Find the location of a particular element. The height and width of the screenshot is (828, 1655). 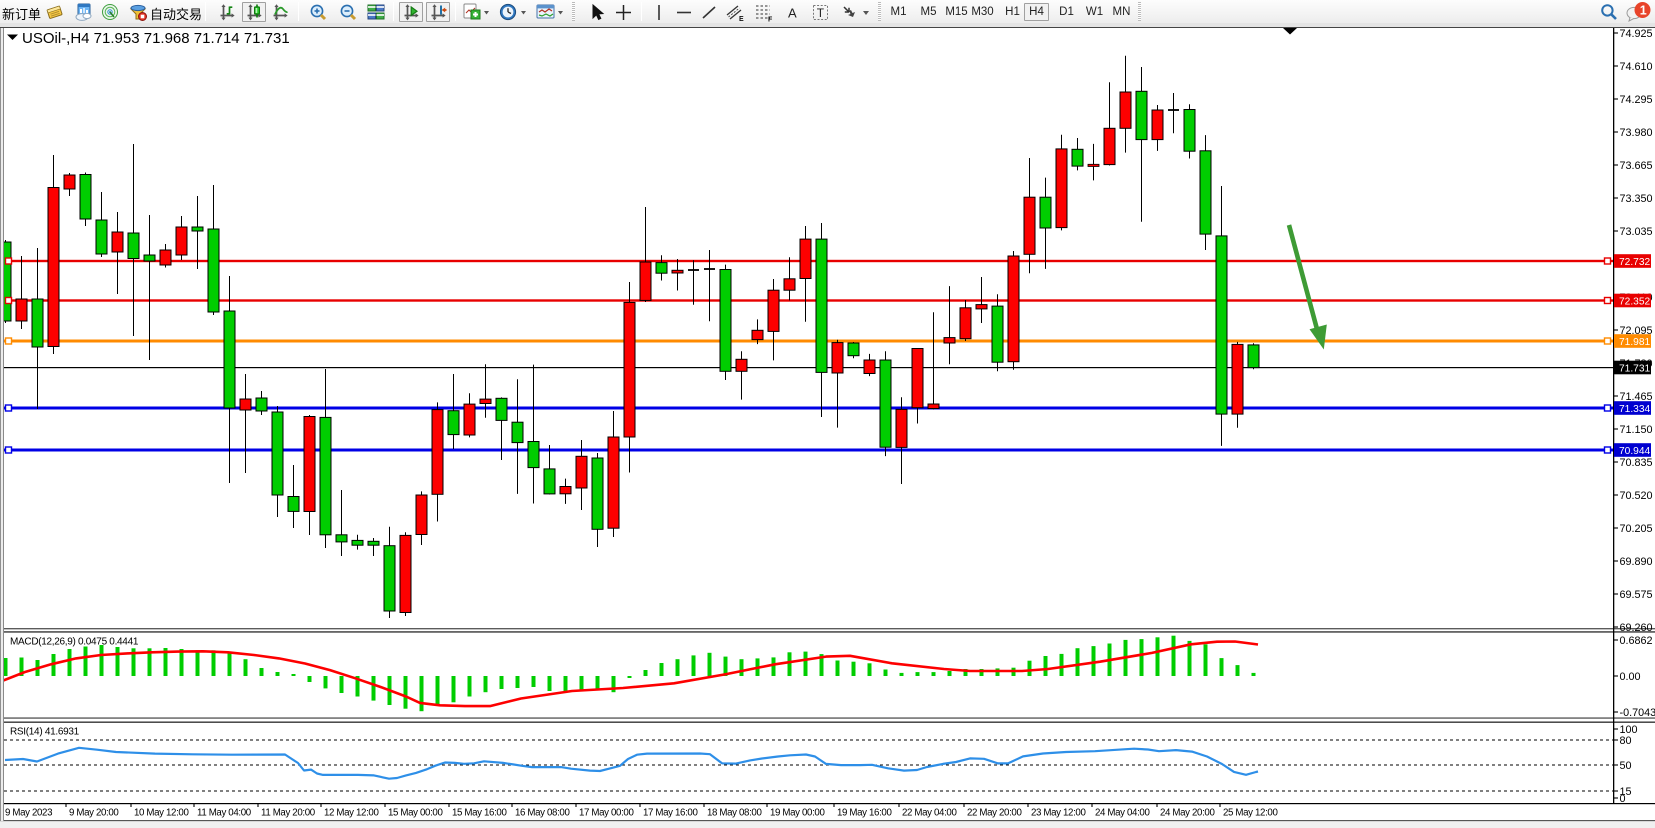

svg-text: 71.981 is located at coordinates (1634, 342).